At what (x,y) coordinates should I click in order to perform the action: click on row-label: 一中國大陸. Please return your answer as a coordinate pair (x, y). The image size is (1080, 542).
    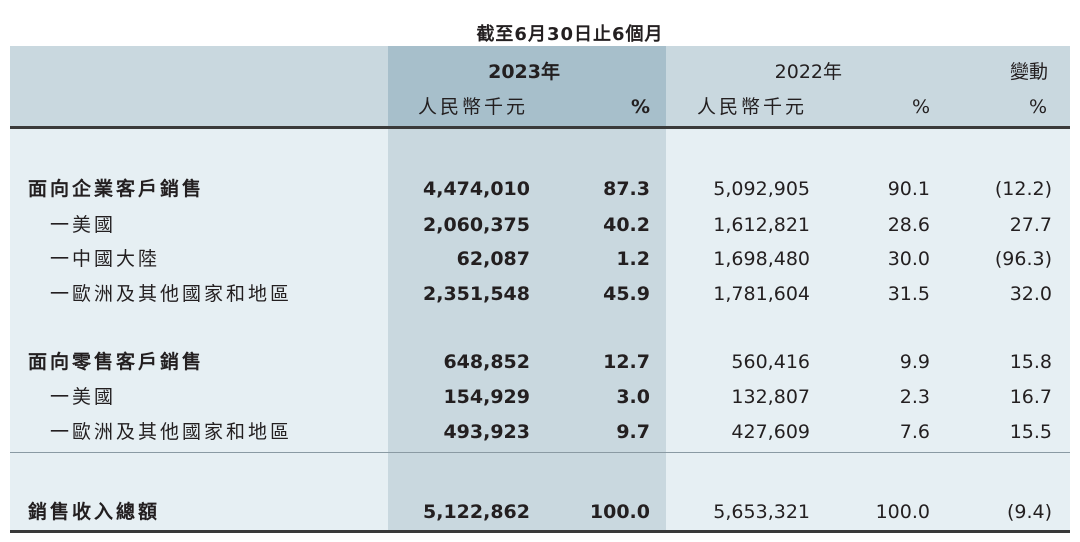
    Looking at the image, I should click on (105, 259).